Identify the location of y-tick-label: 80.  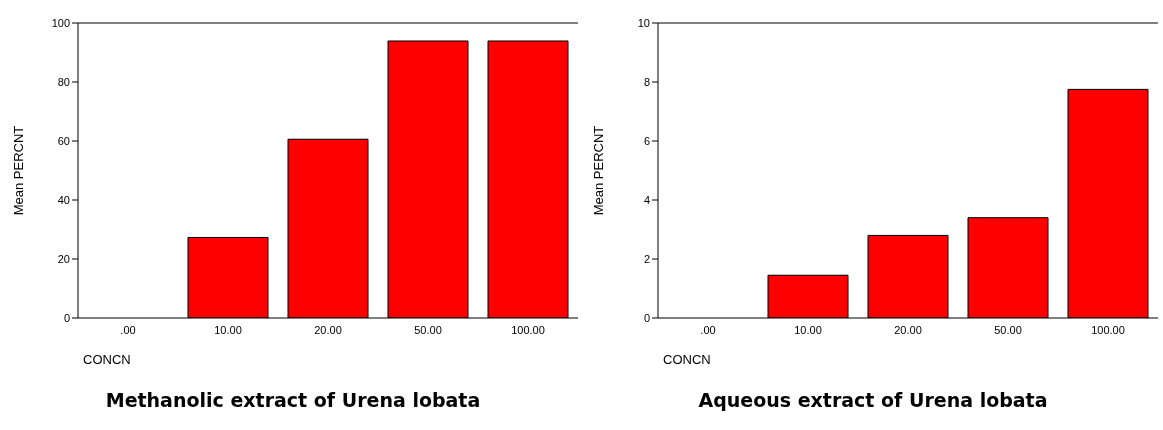
(63, 81).